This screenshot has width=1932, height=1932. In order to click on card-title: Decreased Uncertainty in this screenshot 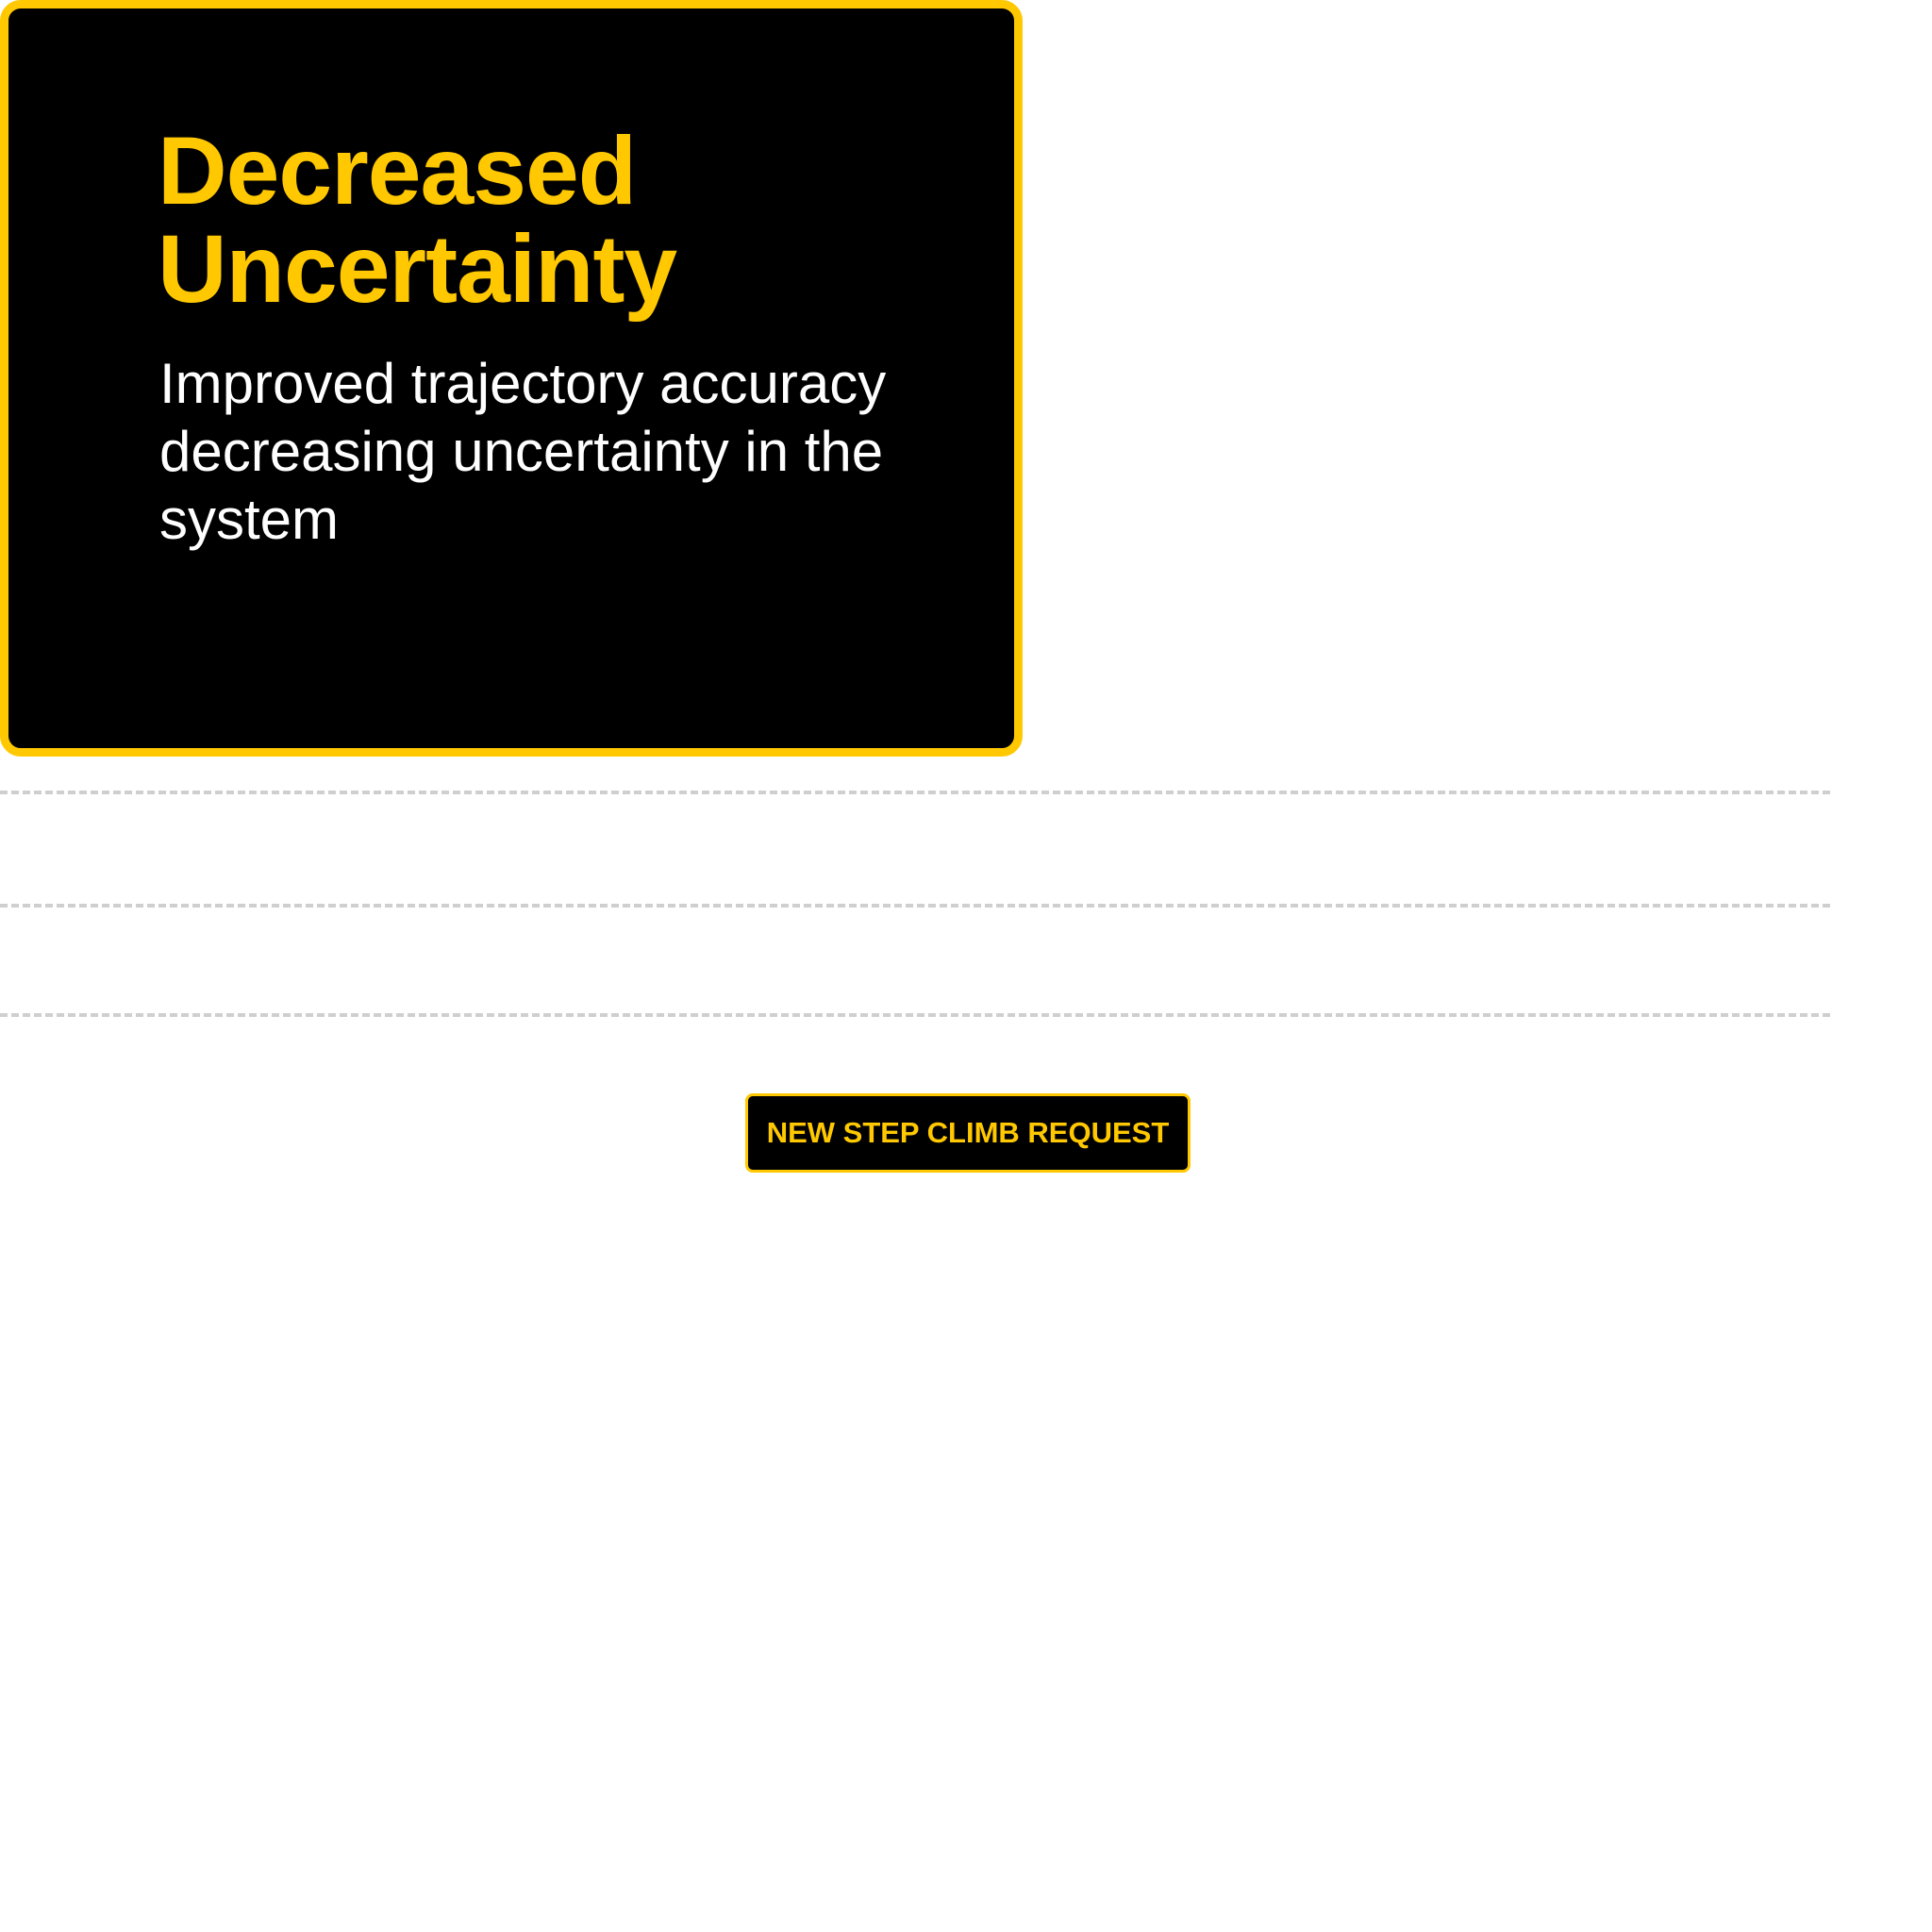, I will do `click(418, 220)`.